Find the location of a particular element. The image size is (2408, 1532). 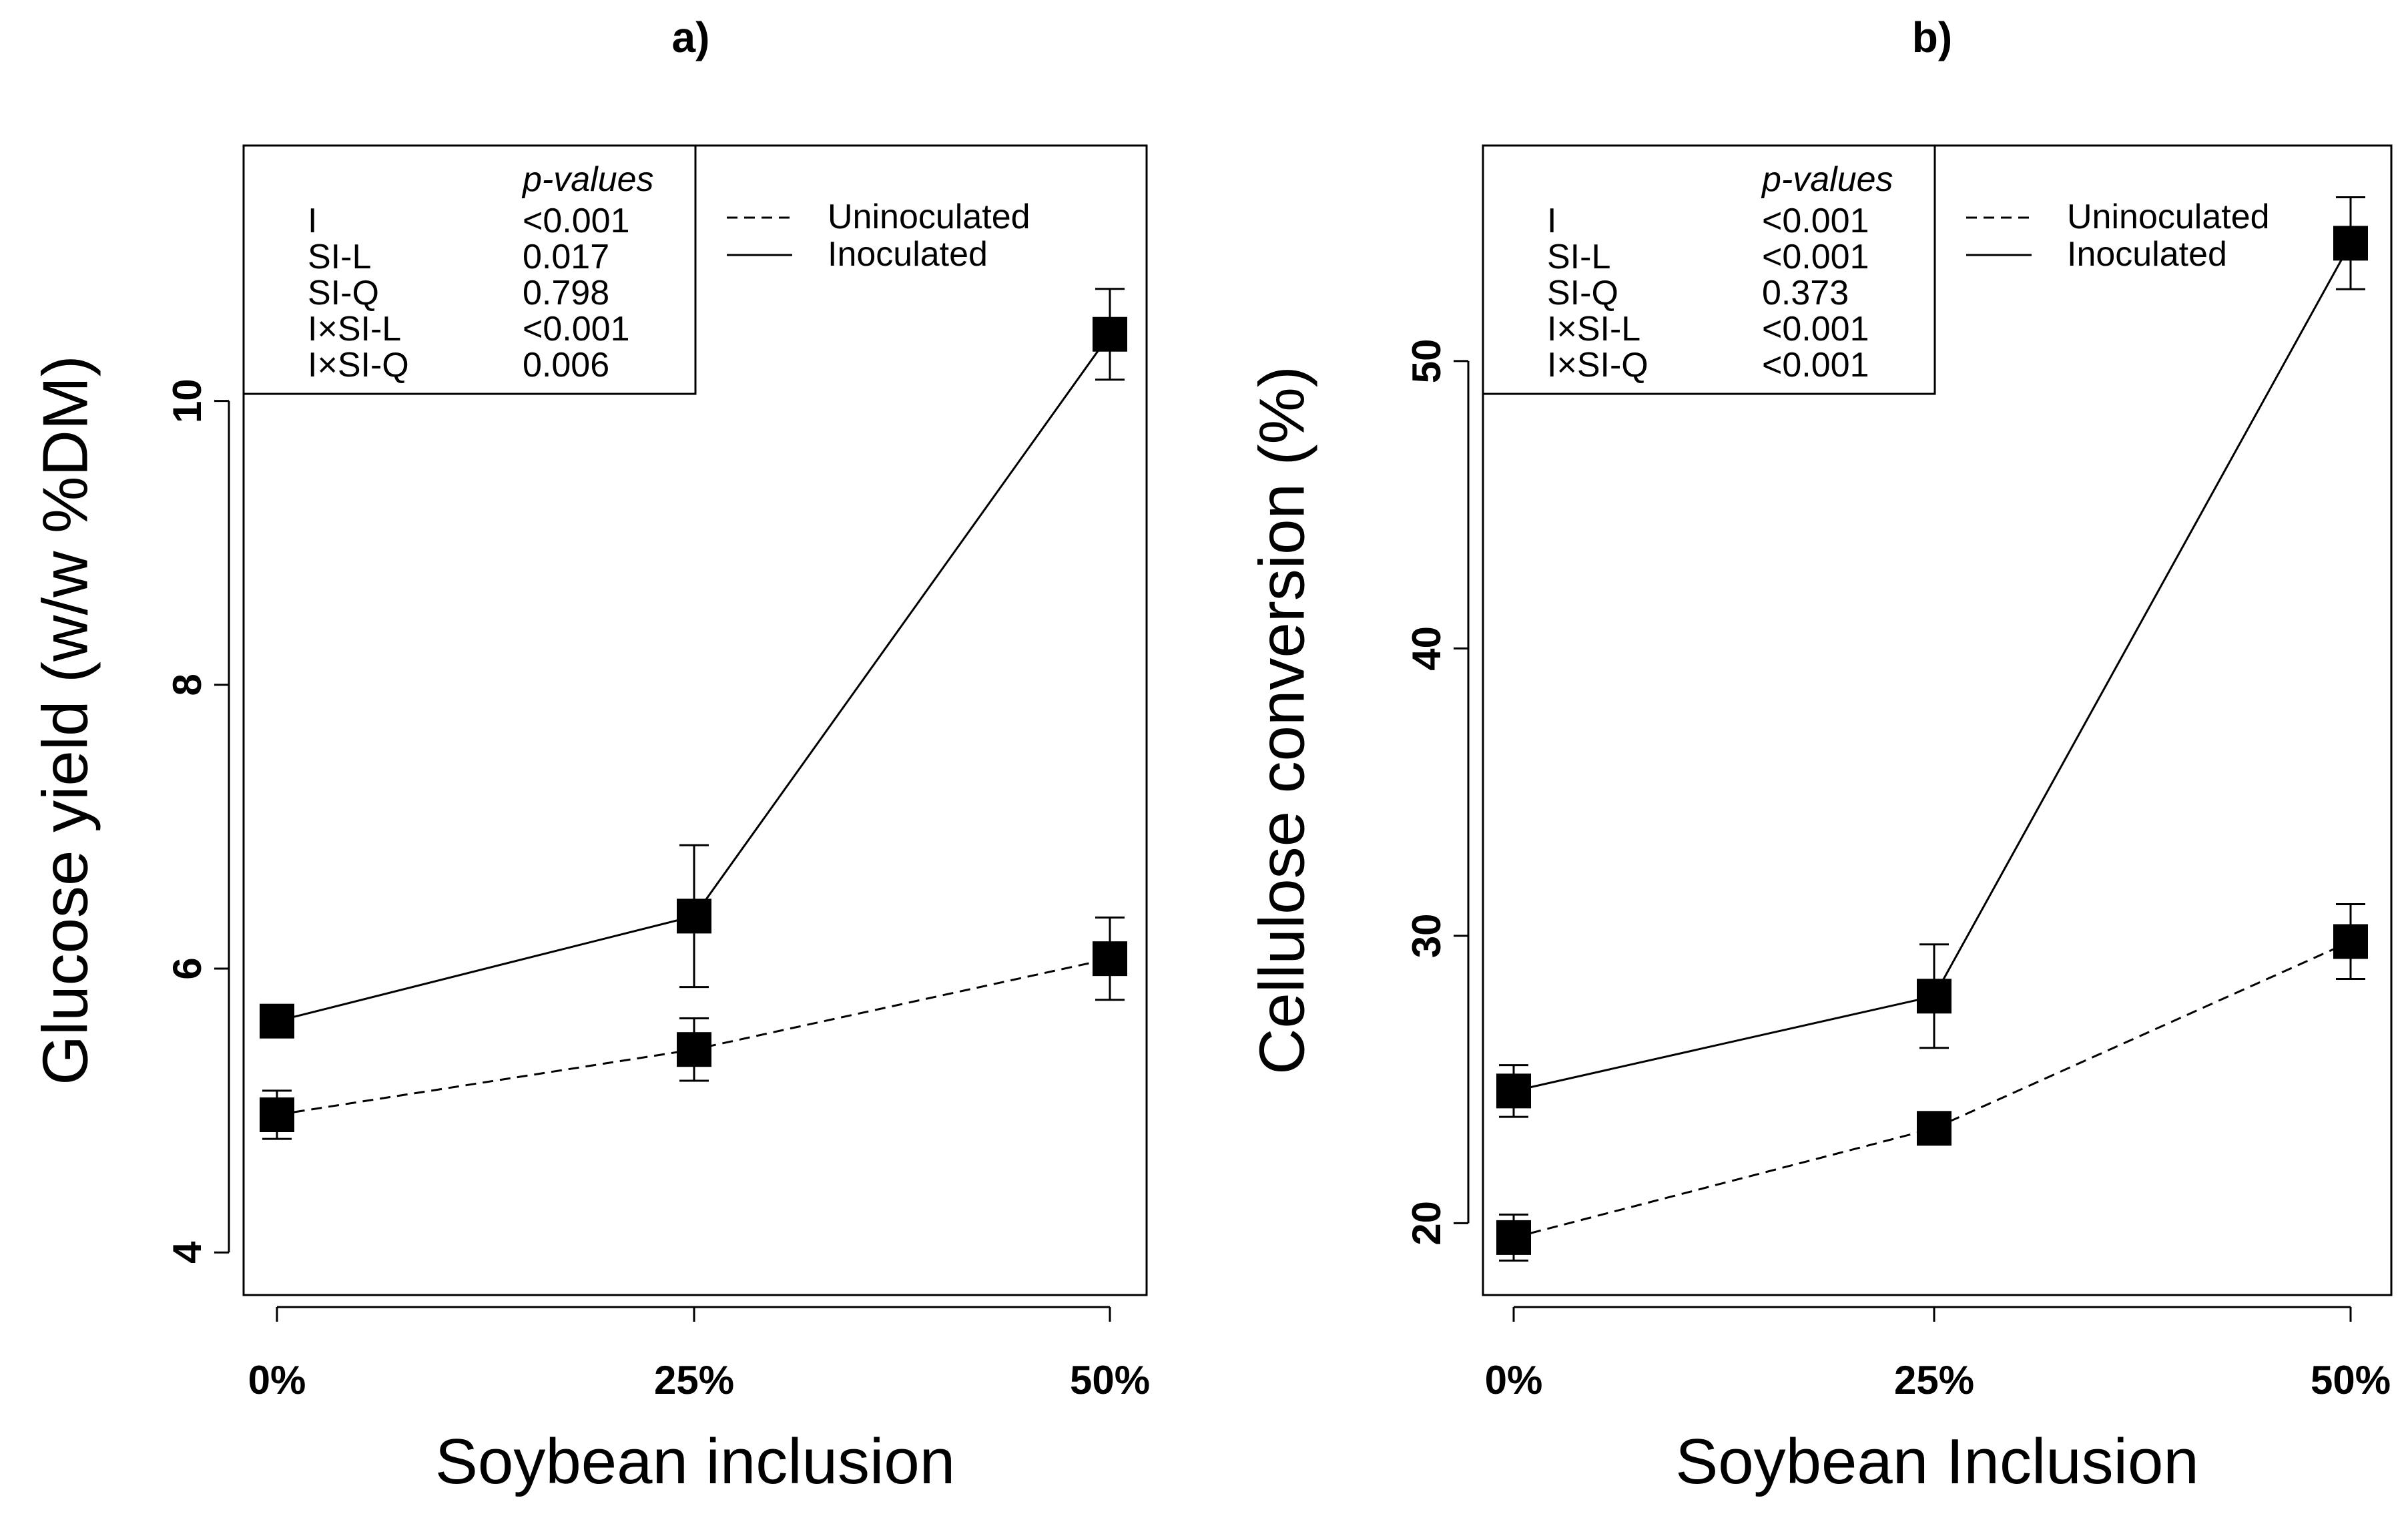

y-tick-label: 4 is located at coordinates (187, 1252).